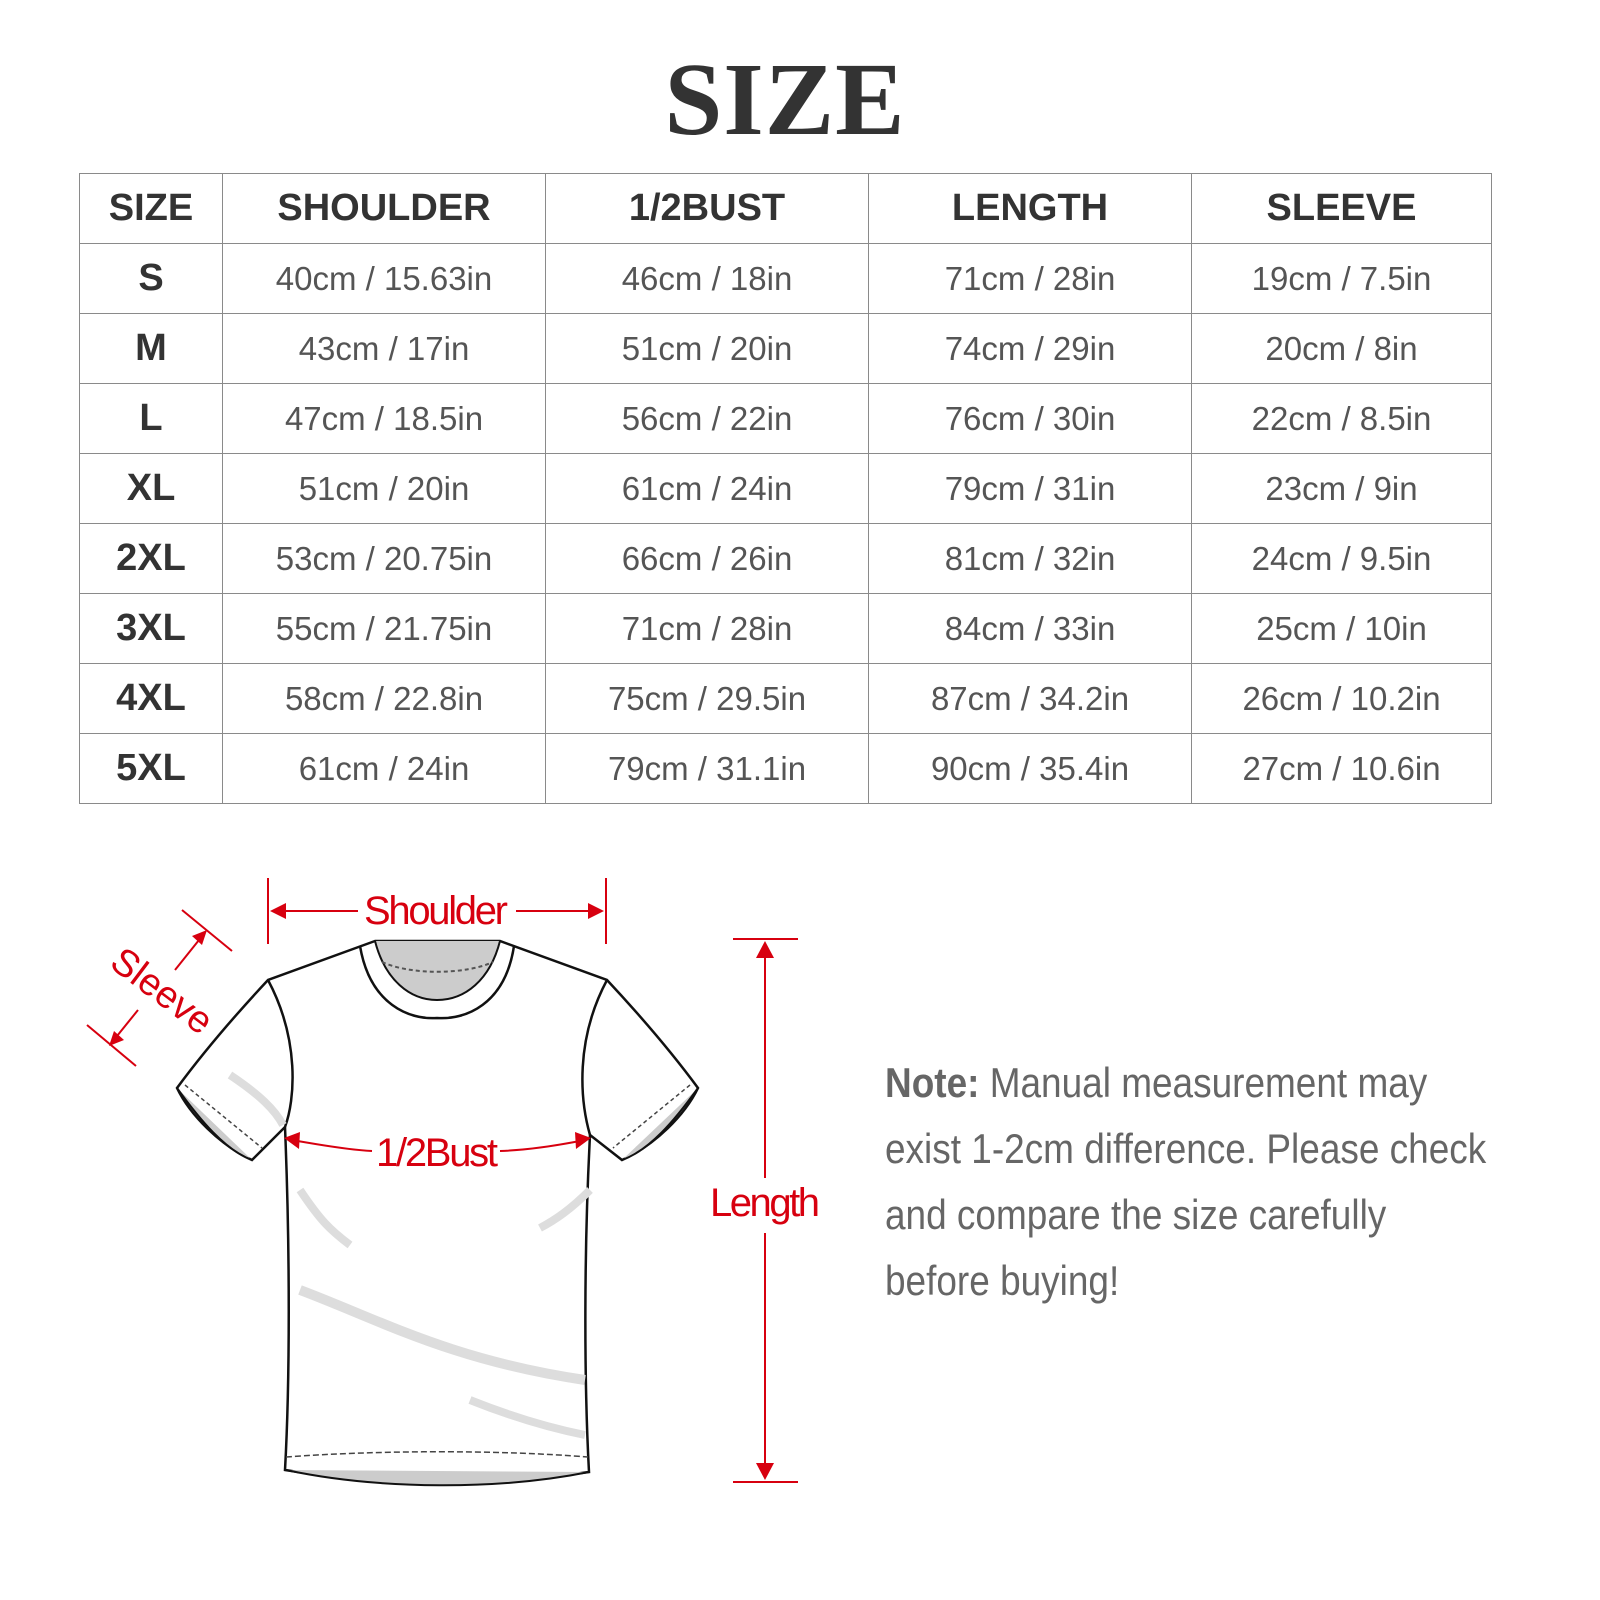  Describe the element at coordinates (1030, 418) in the screenshot. I see `length-cell: 76cm / 30in` at that location.